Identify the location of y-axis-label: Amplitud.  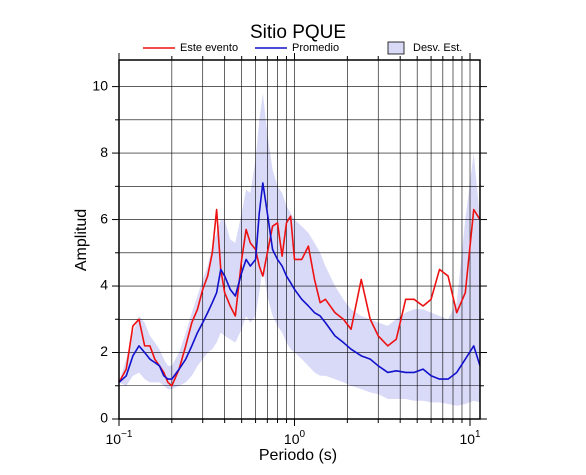
(81, 240).